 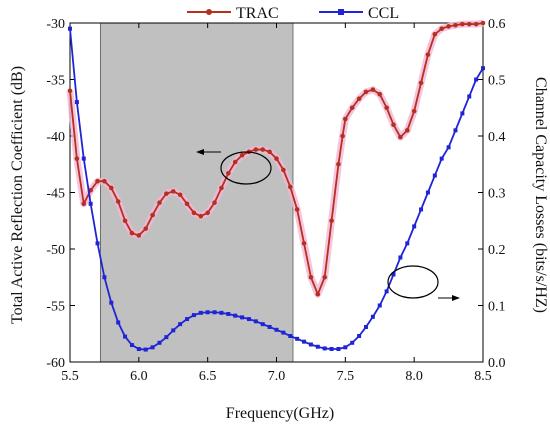 I want to click on y-tick-label-right: 0.3, so click(x=497, y=194).